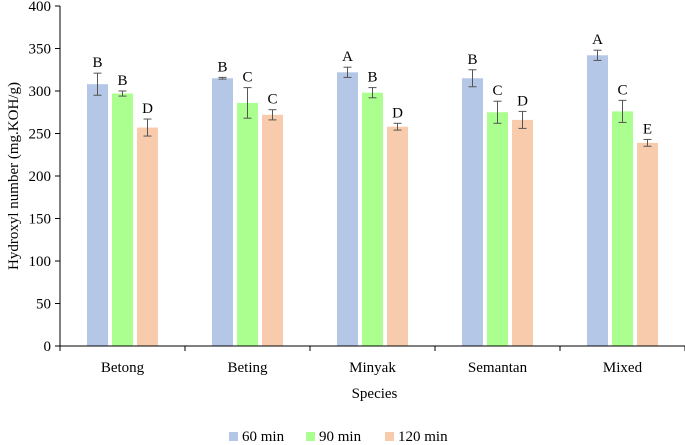 This screenshot has height=445, width=685. Describe the element at coordinates (40, 262) in the screenshot. I see `y-tick-label: 100` at that location.